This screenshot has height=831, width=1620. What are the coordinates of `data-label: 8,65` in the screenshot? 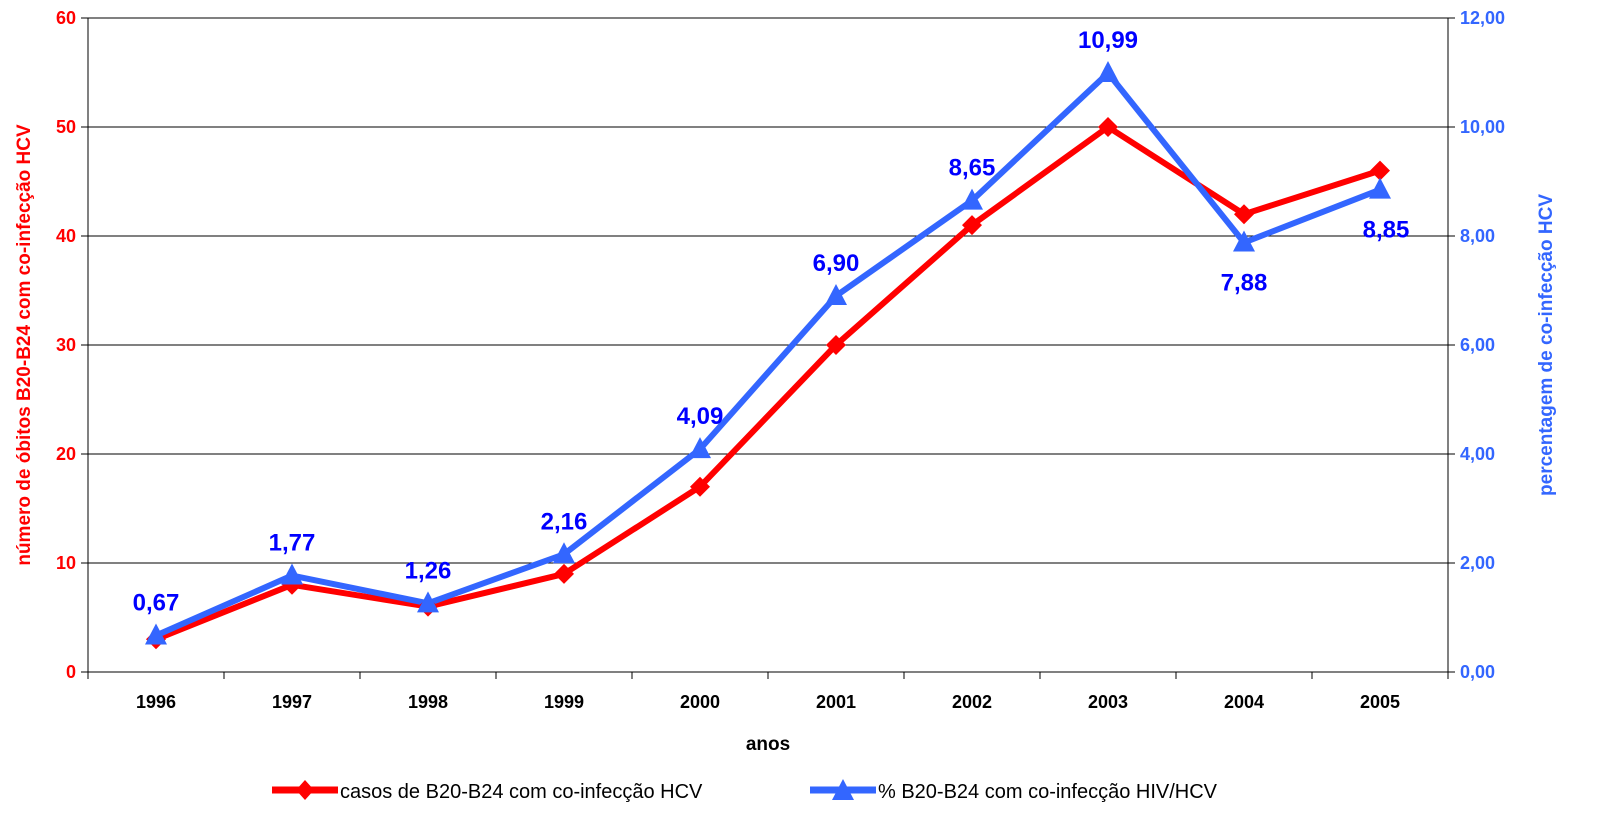 It's located at (972, 168).